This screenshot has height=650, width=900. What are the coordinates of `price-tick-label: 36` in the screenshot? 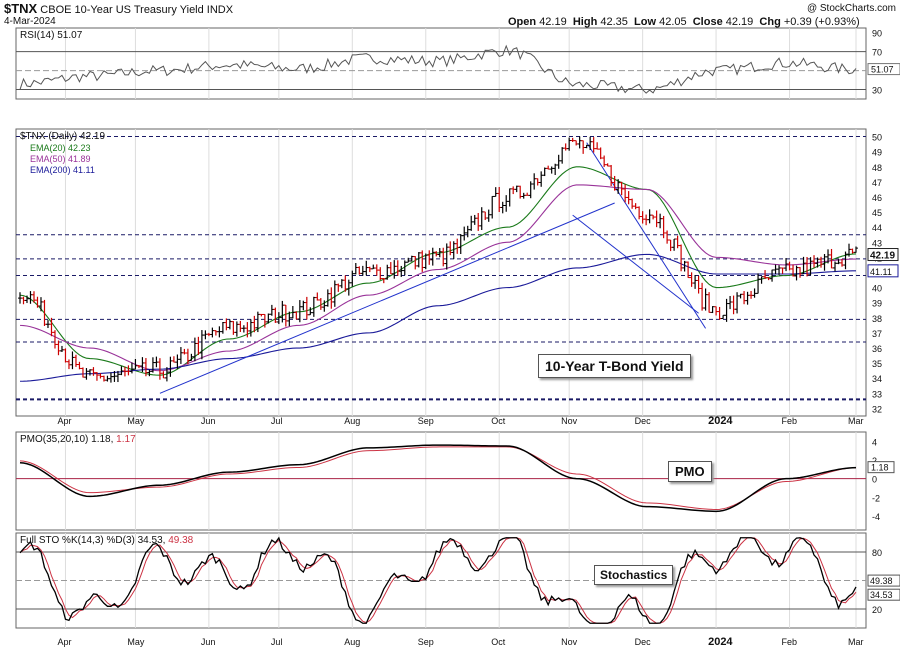 It's located at (877, 349).